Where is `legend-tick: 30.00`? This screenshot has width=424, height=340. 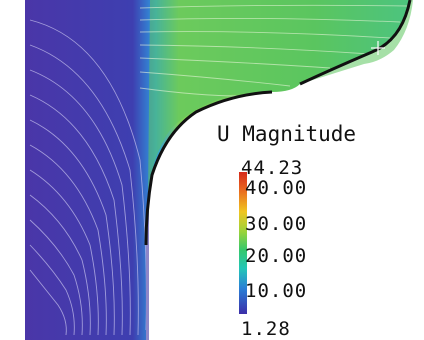 legend-tick: 30.00 is located at coordinates (276, 224).